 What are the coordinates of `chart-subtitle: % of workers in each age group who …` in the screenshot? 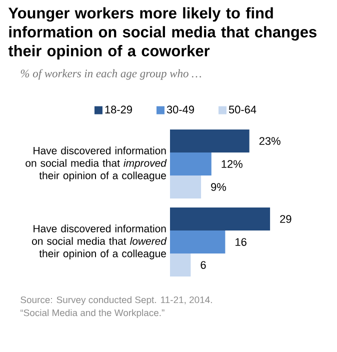 It's located at (111, 74).